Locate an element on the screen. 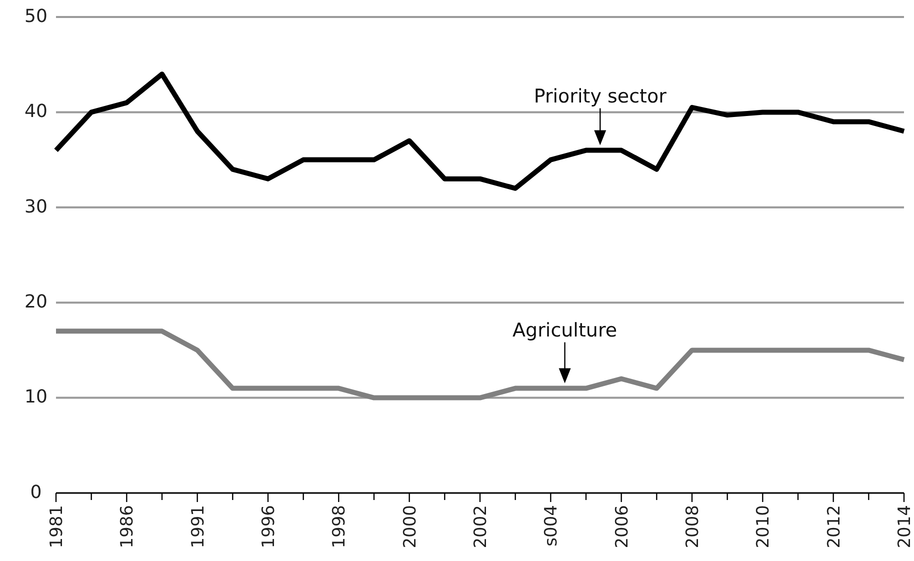 The width and height of the screenshot is (914, 561). x-tick-label: 2008 is located at coordinates (693, 526).